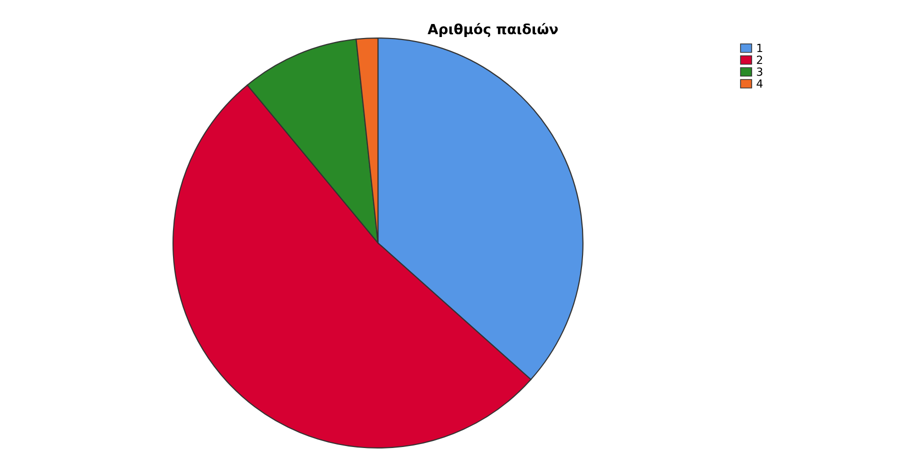  What do you see at coordinates (759, 71) in the screenshot?
I see `legend-label: 3` at bounding box center [759, 71].